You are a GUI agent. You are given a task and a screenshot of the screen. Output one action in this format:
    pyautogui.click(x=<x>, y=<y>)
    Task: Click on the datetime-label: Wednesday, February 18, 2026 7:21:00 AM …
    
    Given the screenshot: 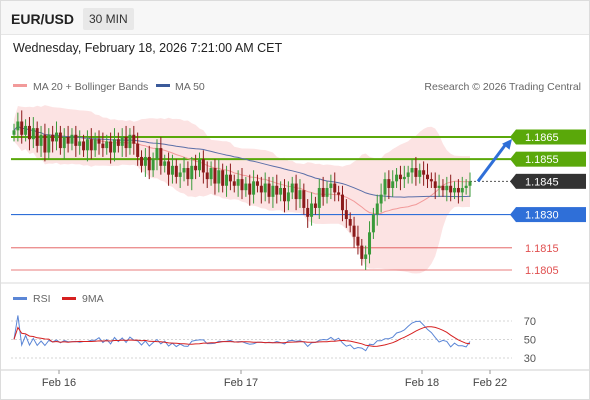 What is the action you would take?
    pyautogui.click(x=148, y=48)
    